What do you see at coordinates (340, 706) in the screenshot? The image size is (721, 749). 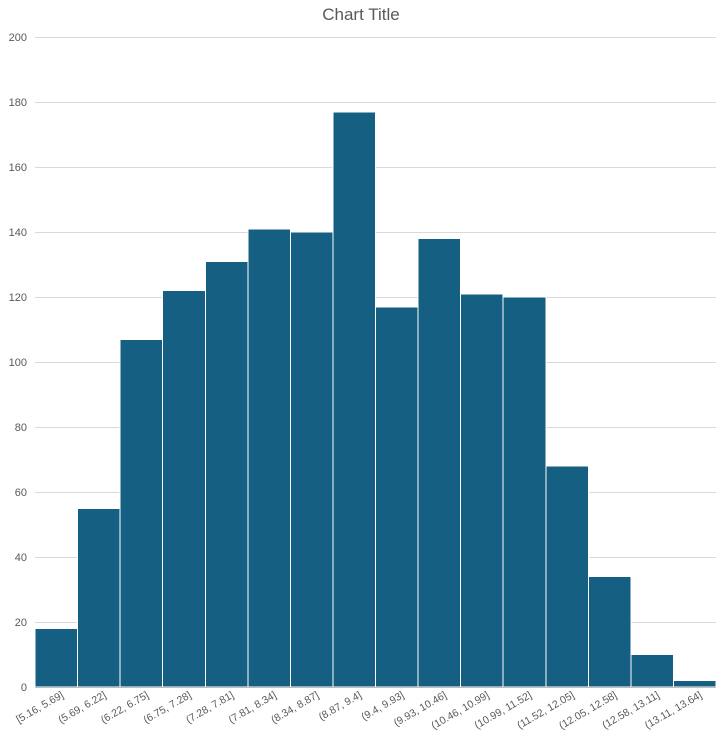 I see `x-tick-label: (8.87, 9.4]` at bounding box center [340, 706].